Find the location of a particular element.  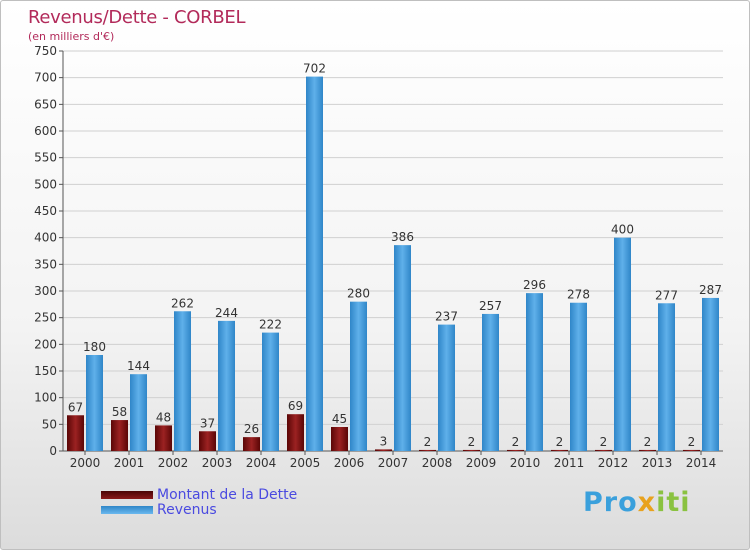

y-tick-label: 700 is located at coordinates (45, 78).